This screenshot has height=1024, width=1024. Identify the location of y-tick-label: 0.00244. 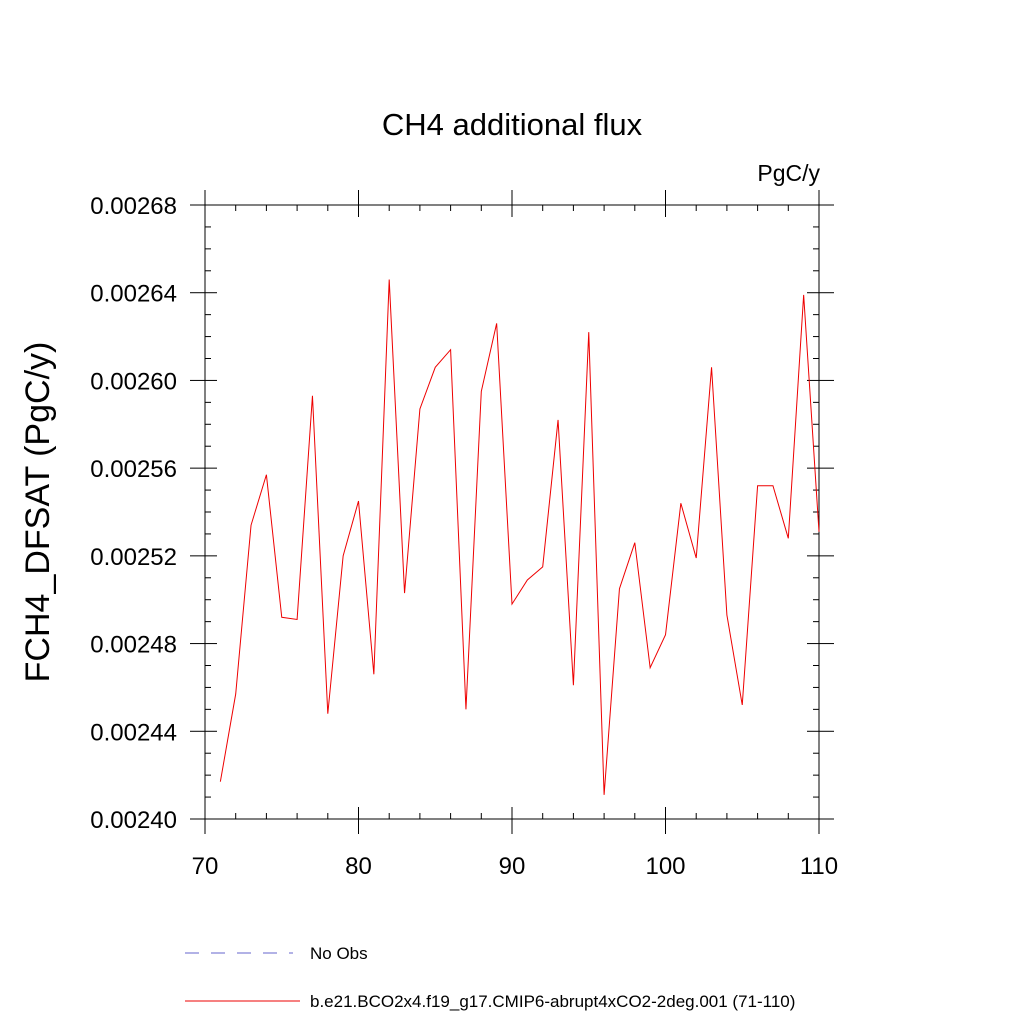
(133, 732).